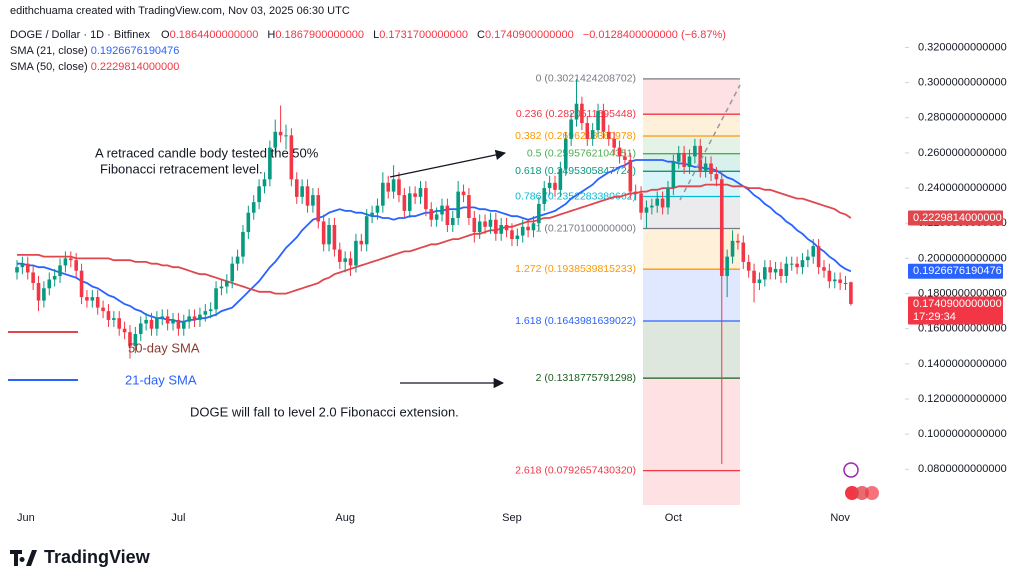 The height and width of the screenshot is (584, 1024). Describe the element at coordinates (164, 347) in the screenshot. I see `annotation: 50-day SMA` at that location.